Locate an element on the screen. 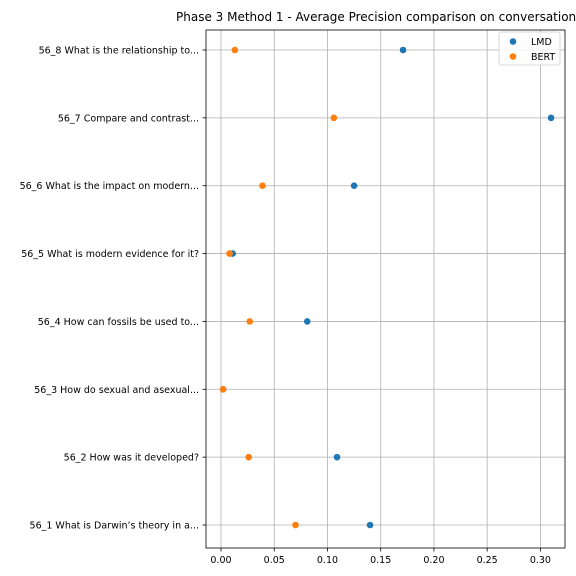 This screenshot has width=576, height=576. category-label: 56_2 How was it developed? is located at coordinates (131, 458).